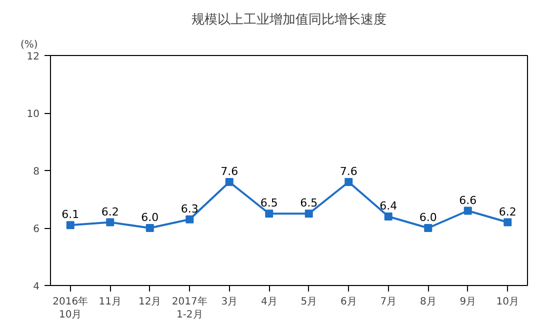 The image size is (542, 330). What do you see at coordinates (36, 172) in the screenshot?
I see `y-tick-label: 8` at bounding box center [36, 172].